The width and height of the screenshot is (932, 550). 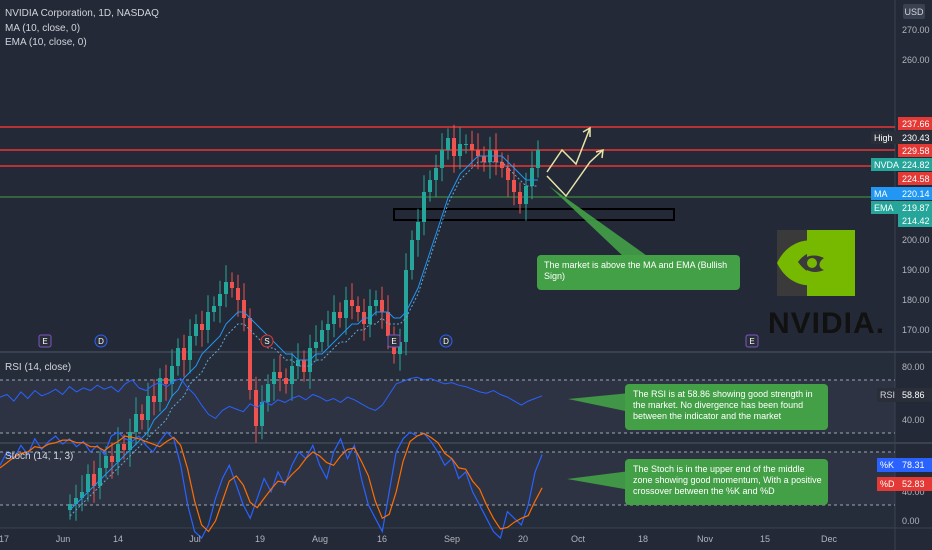 What do you see at coordinates (599, 153) in the screenshot?
I see `projection-arrowhead-alt` at bounding box center [599, 153].